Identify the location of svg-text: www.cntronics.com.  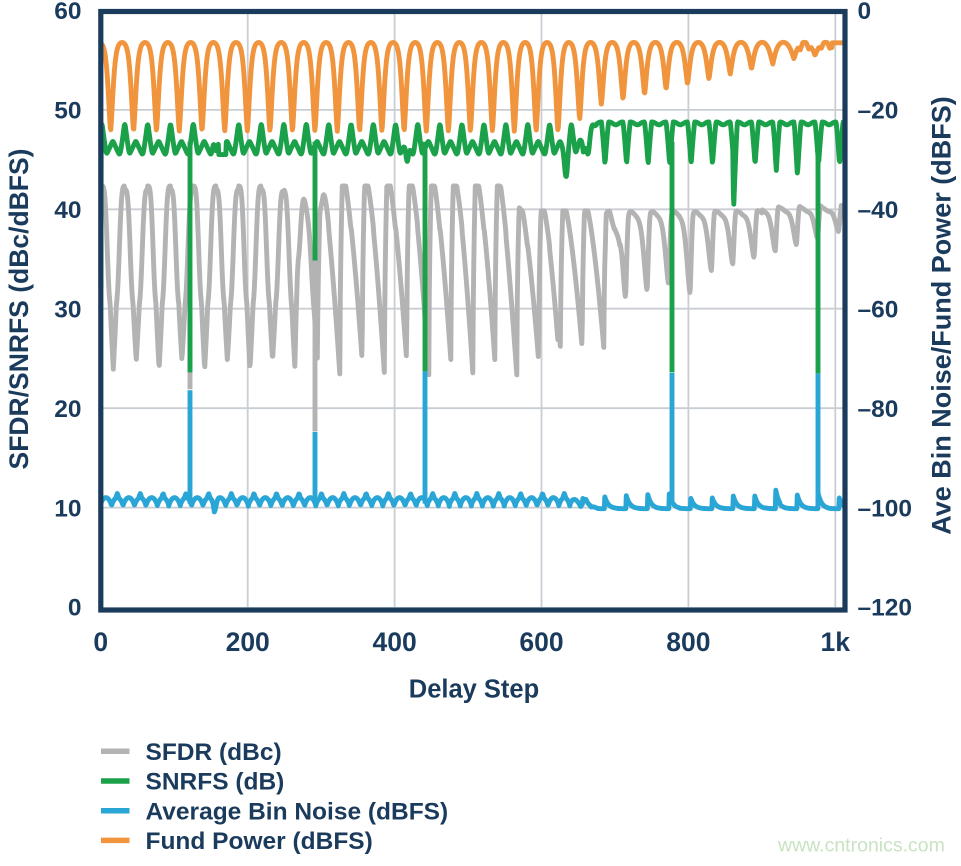
(861, 846).